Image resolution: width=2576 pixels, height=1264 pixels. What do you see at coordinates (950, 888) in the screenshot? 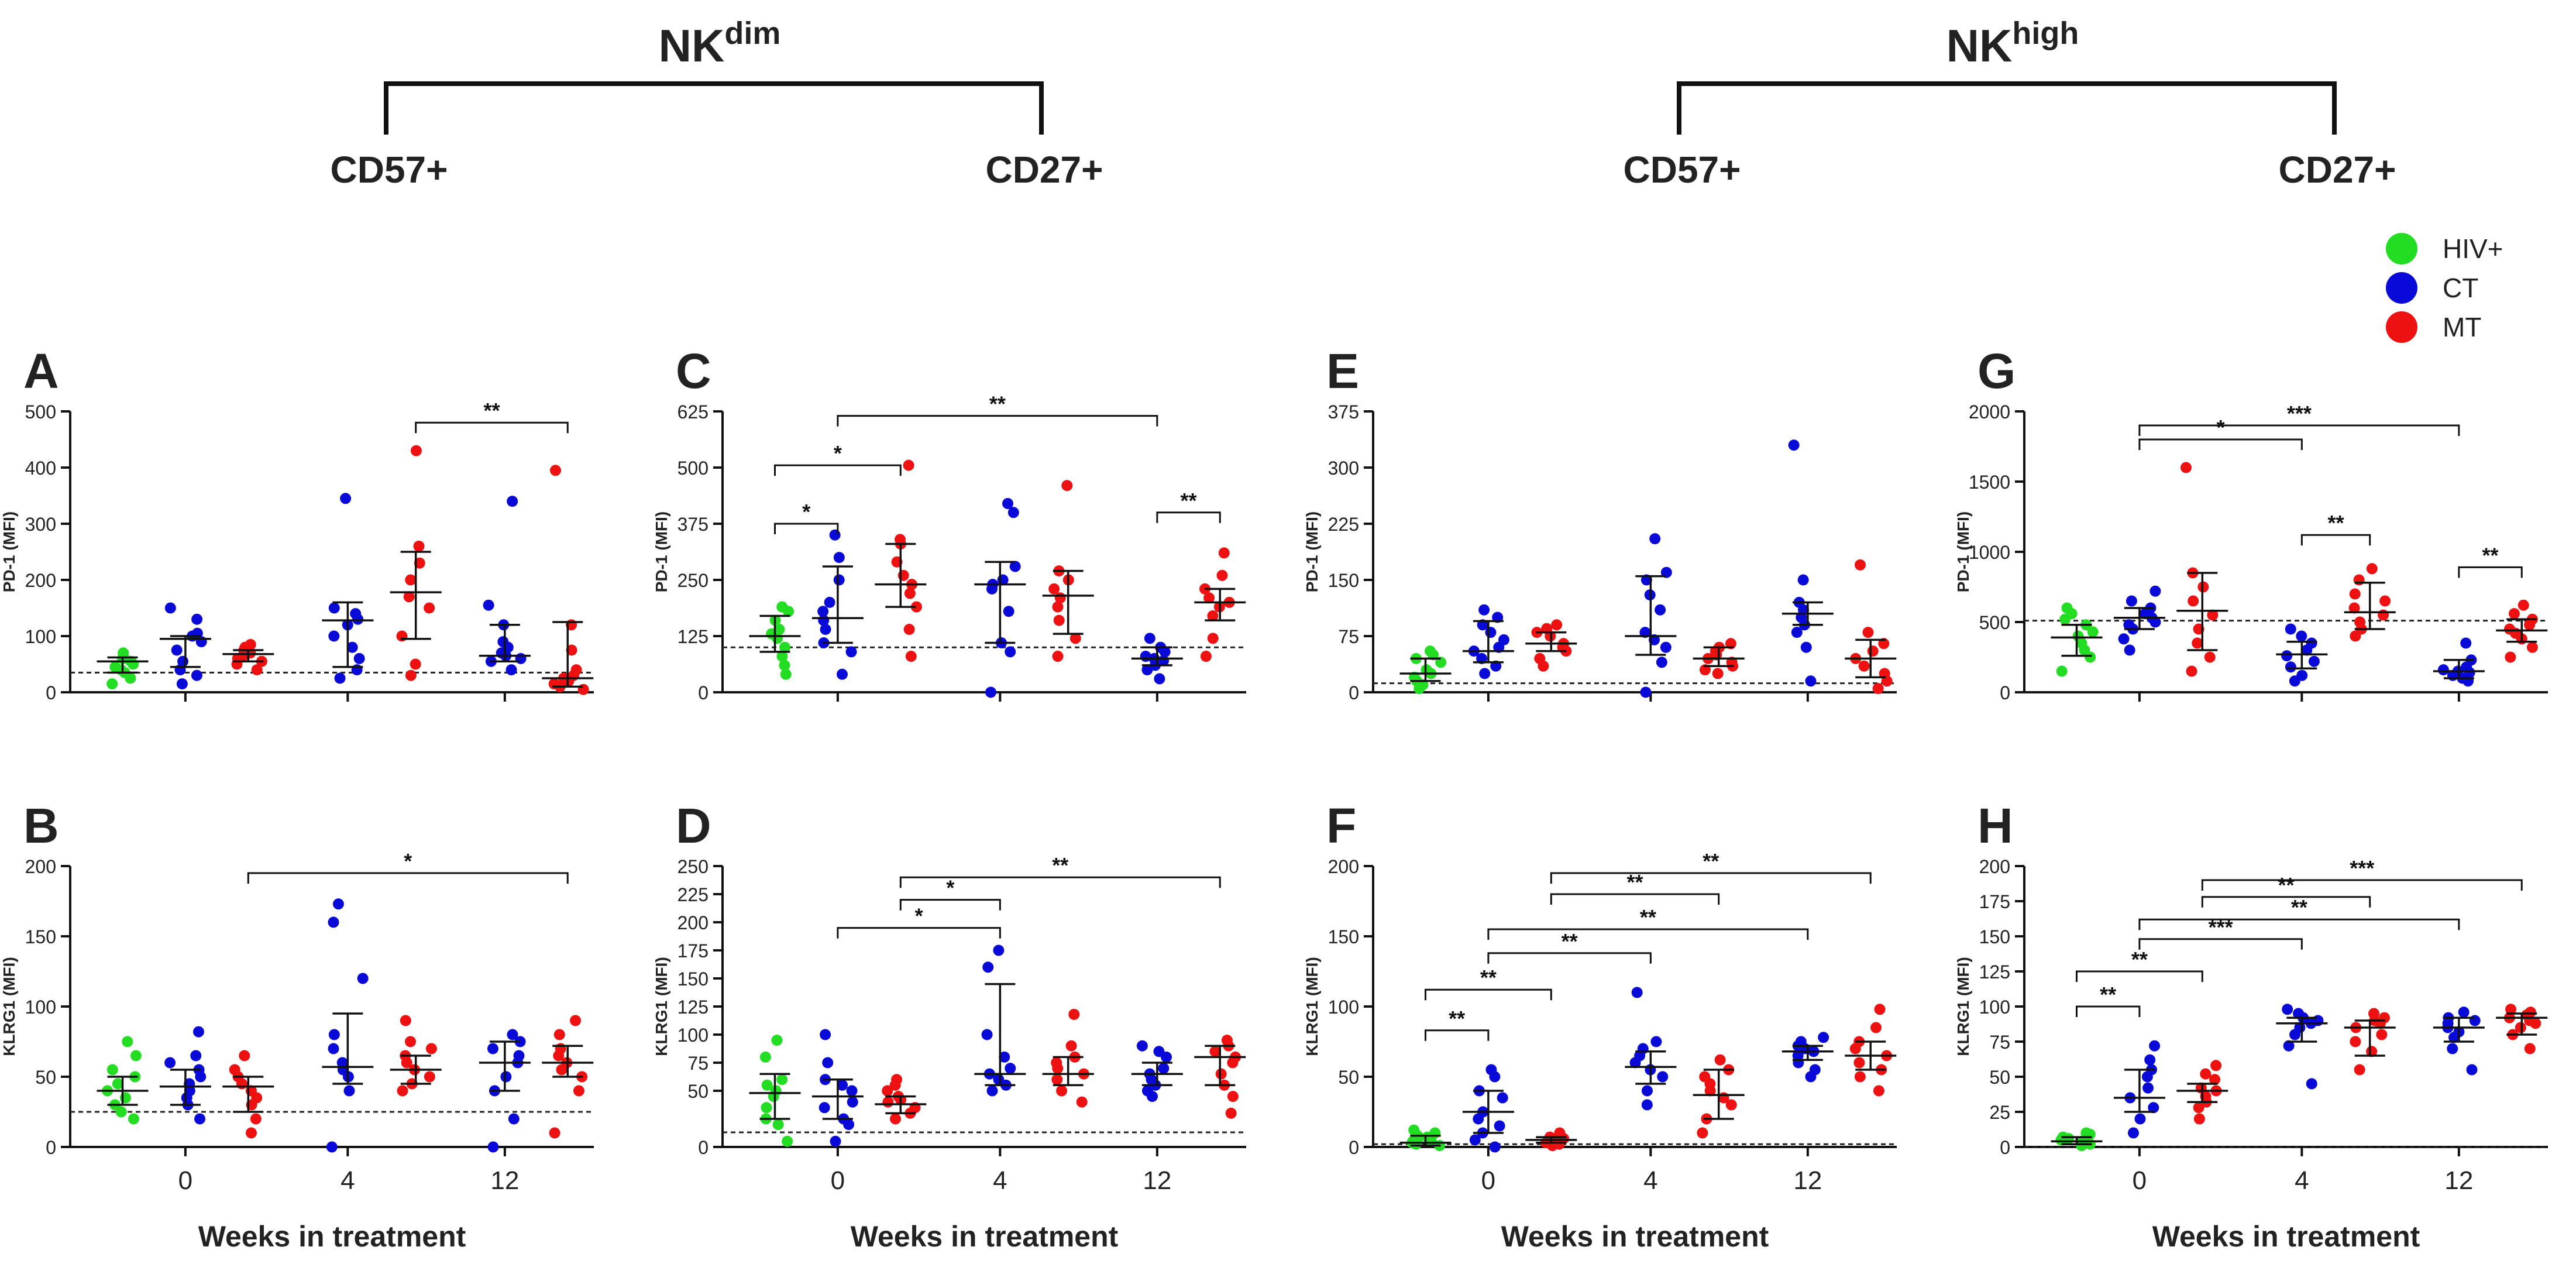
I see `bracket-label: *` at bounding box center [950, 888].